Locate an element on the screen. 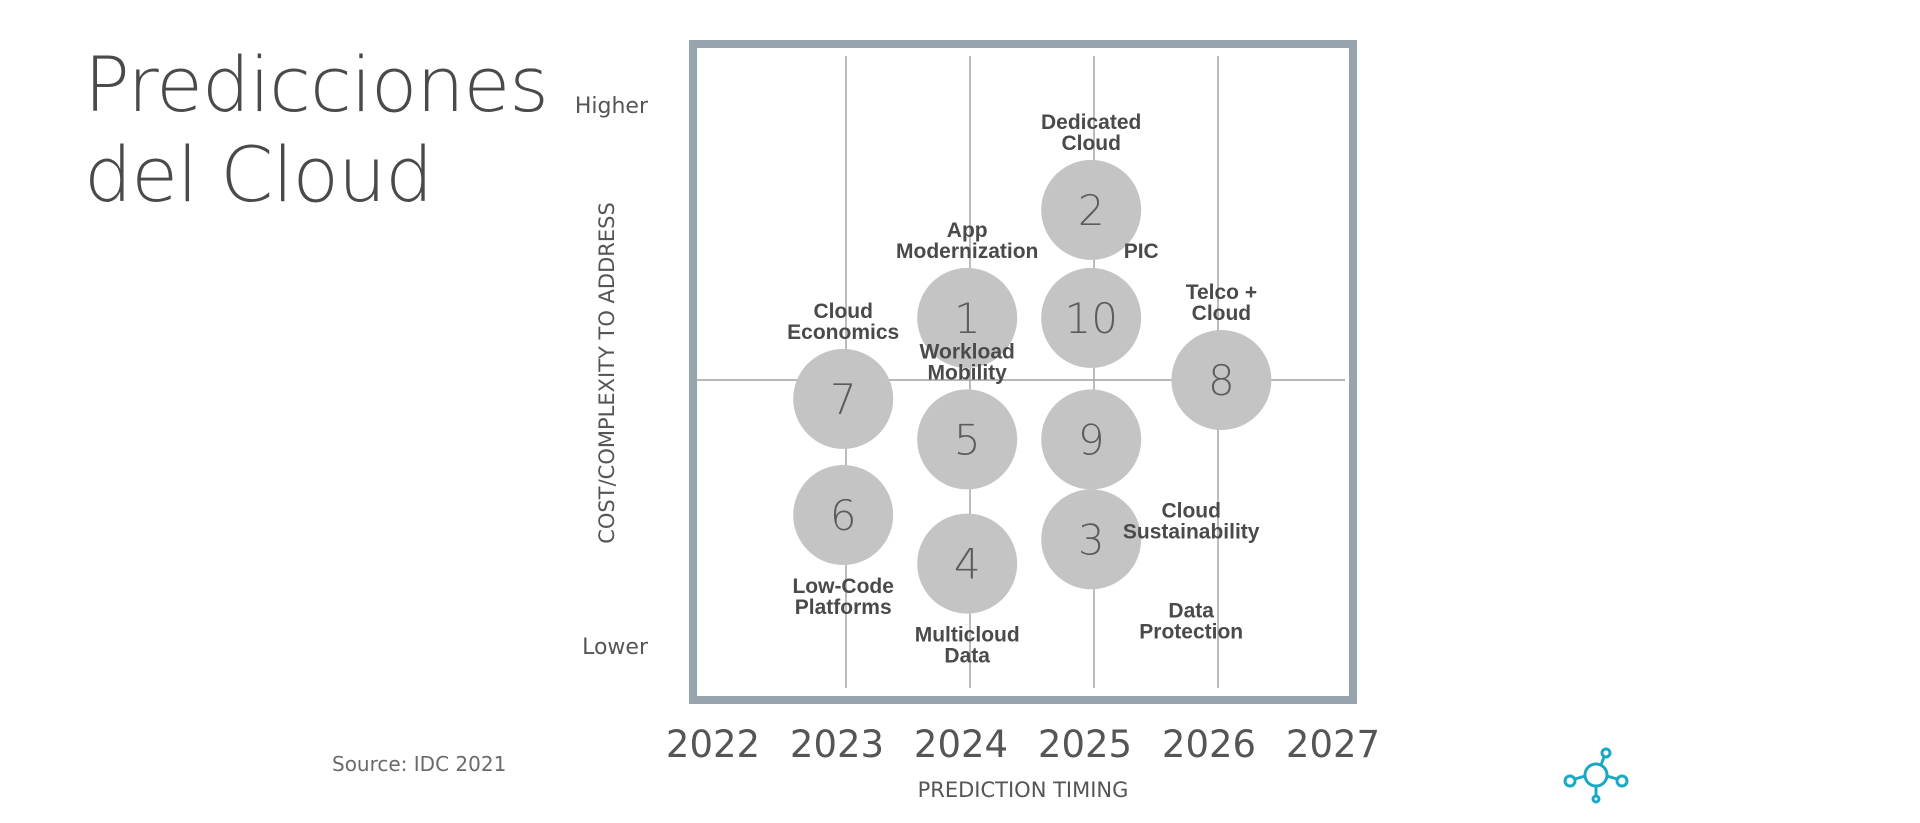 This screenshot has height=823, width=1920. bubble-number-6: 6 is located at coordinates (843, 515).